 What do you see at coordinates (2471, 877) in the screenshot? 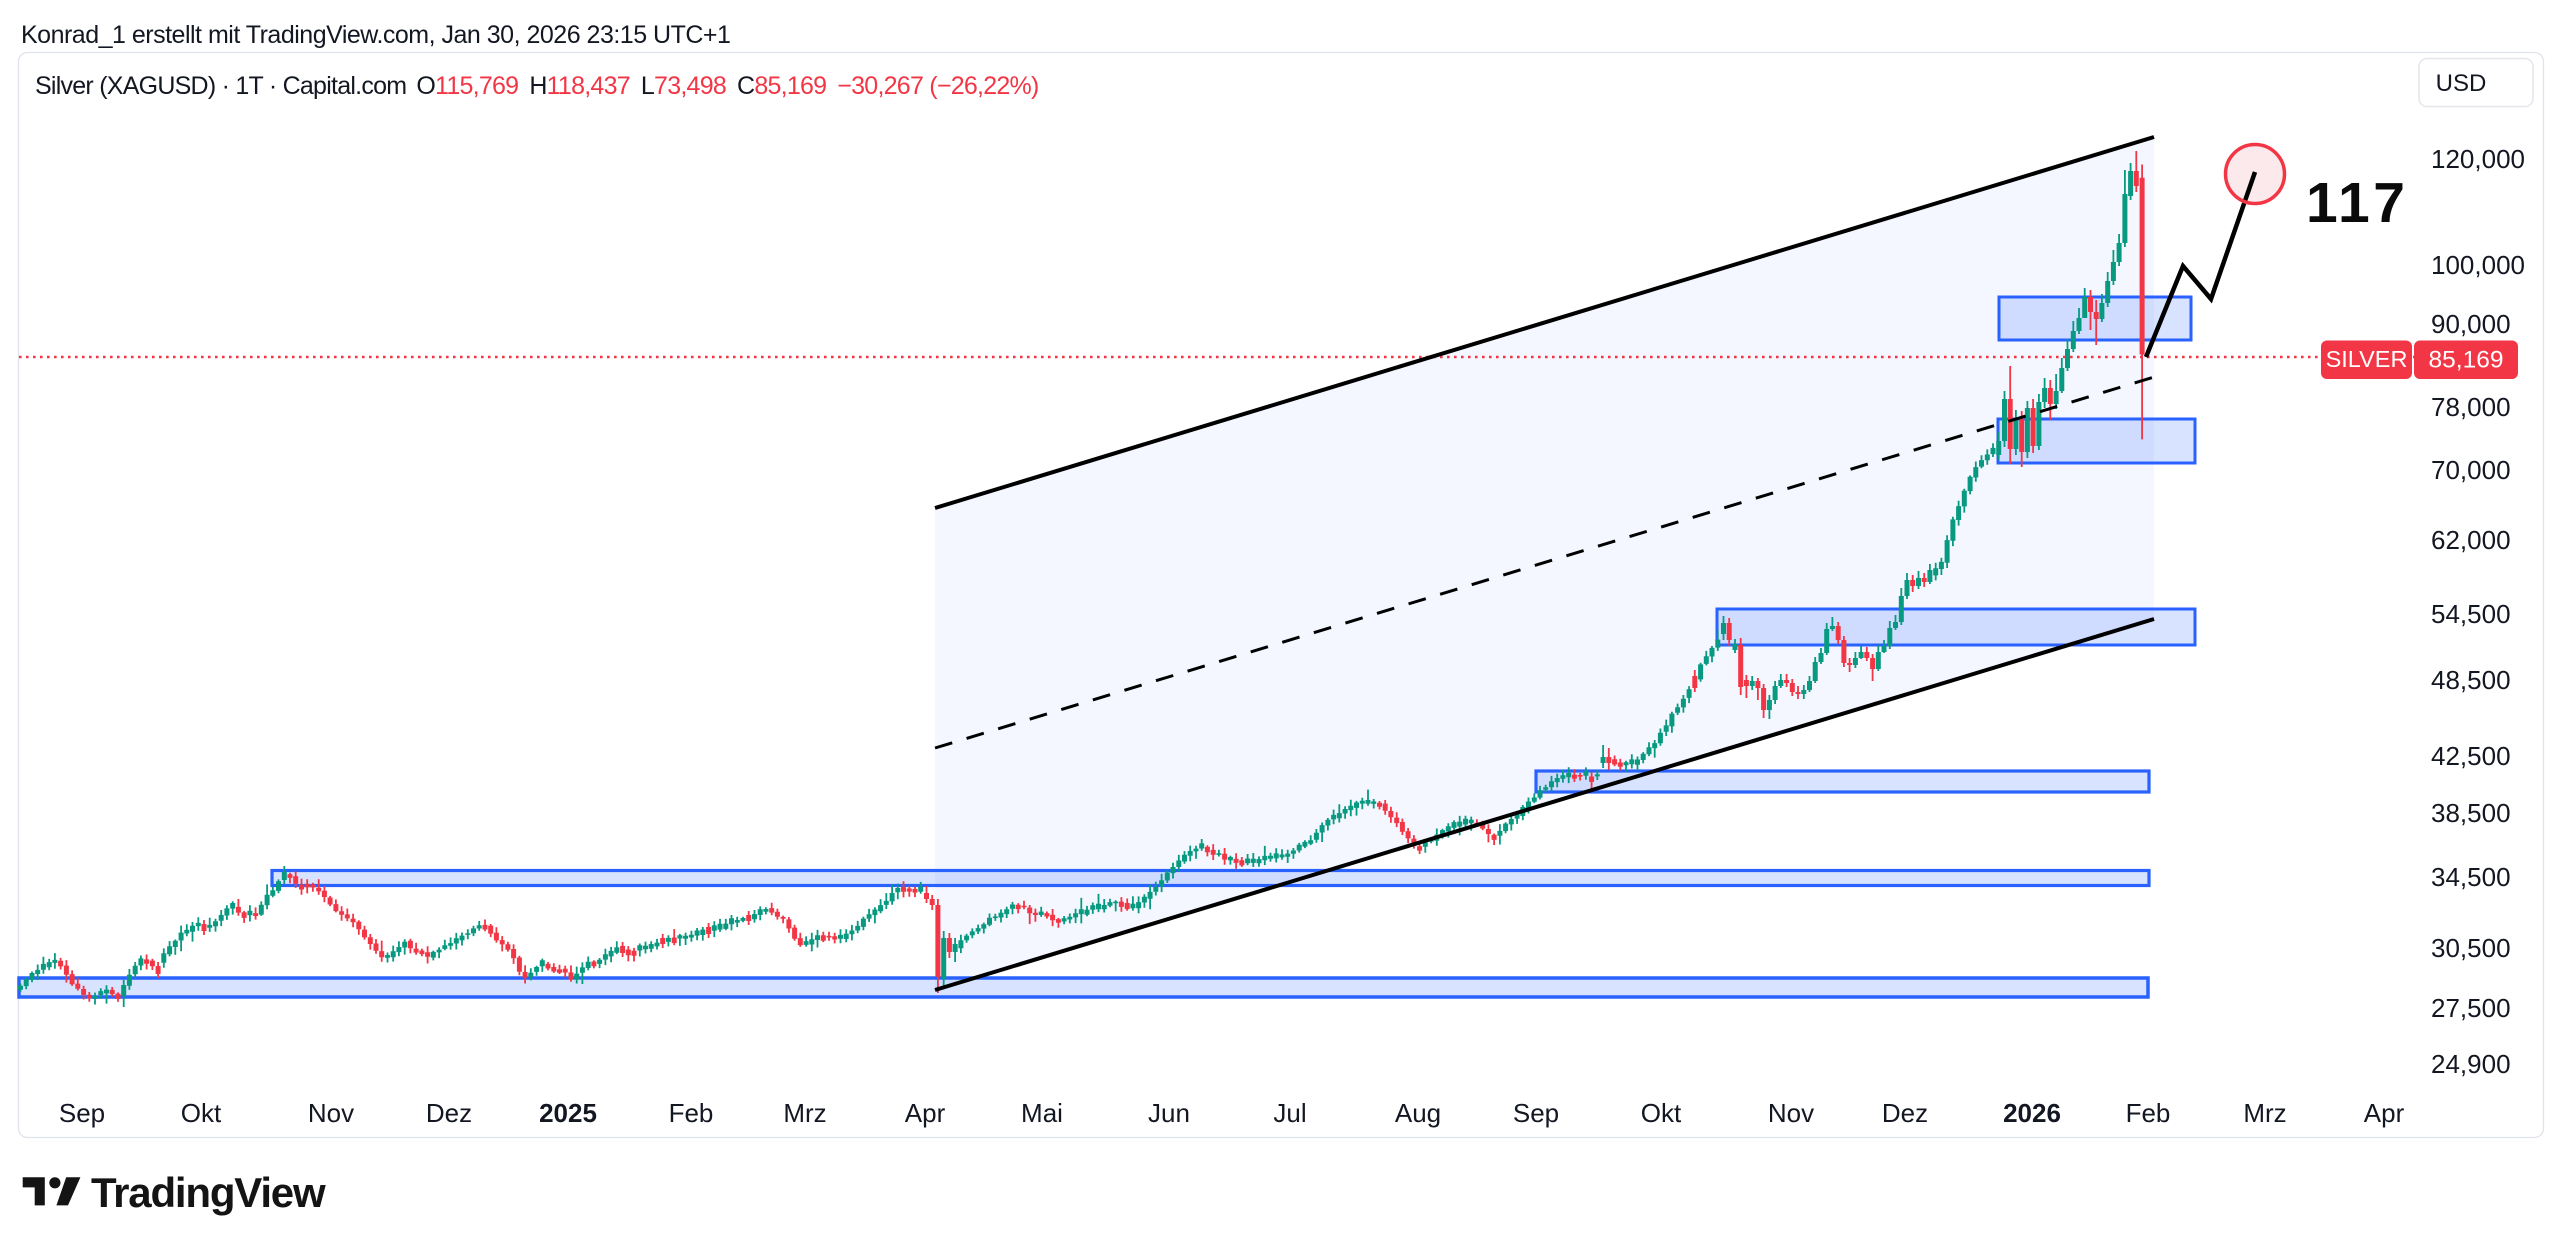
I see `svg-text: 34,500` at bounding box center [2471, 877].